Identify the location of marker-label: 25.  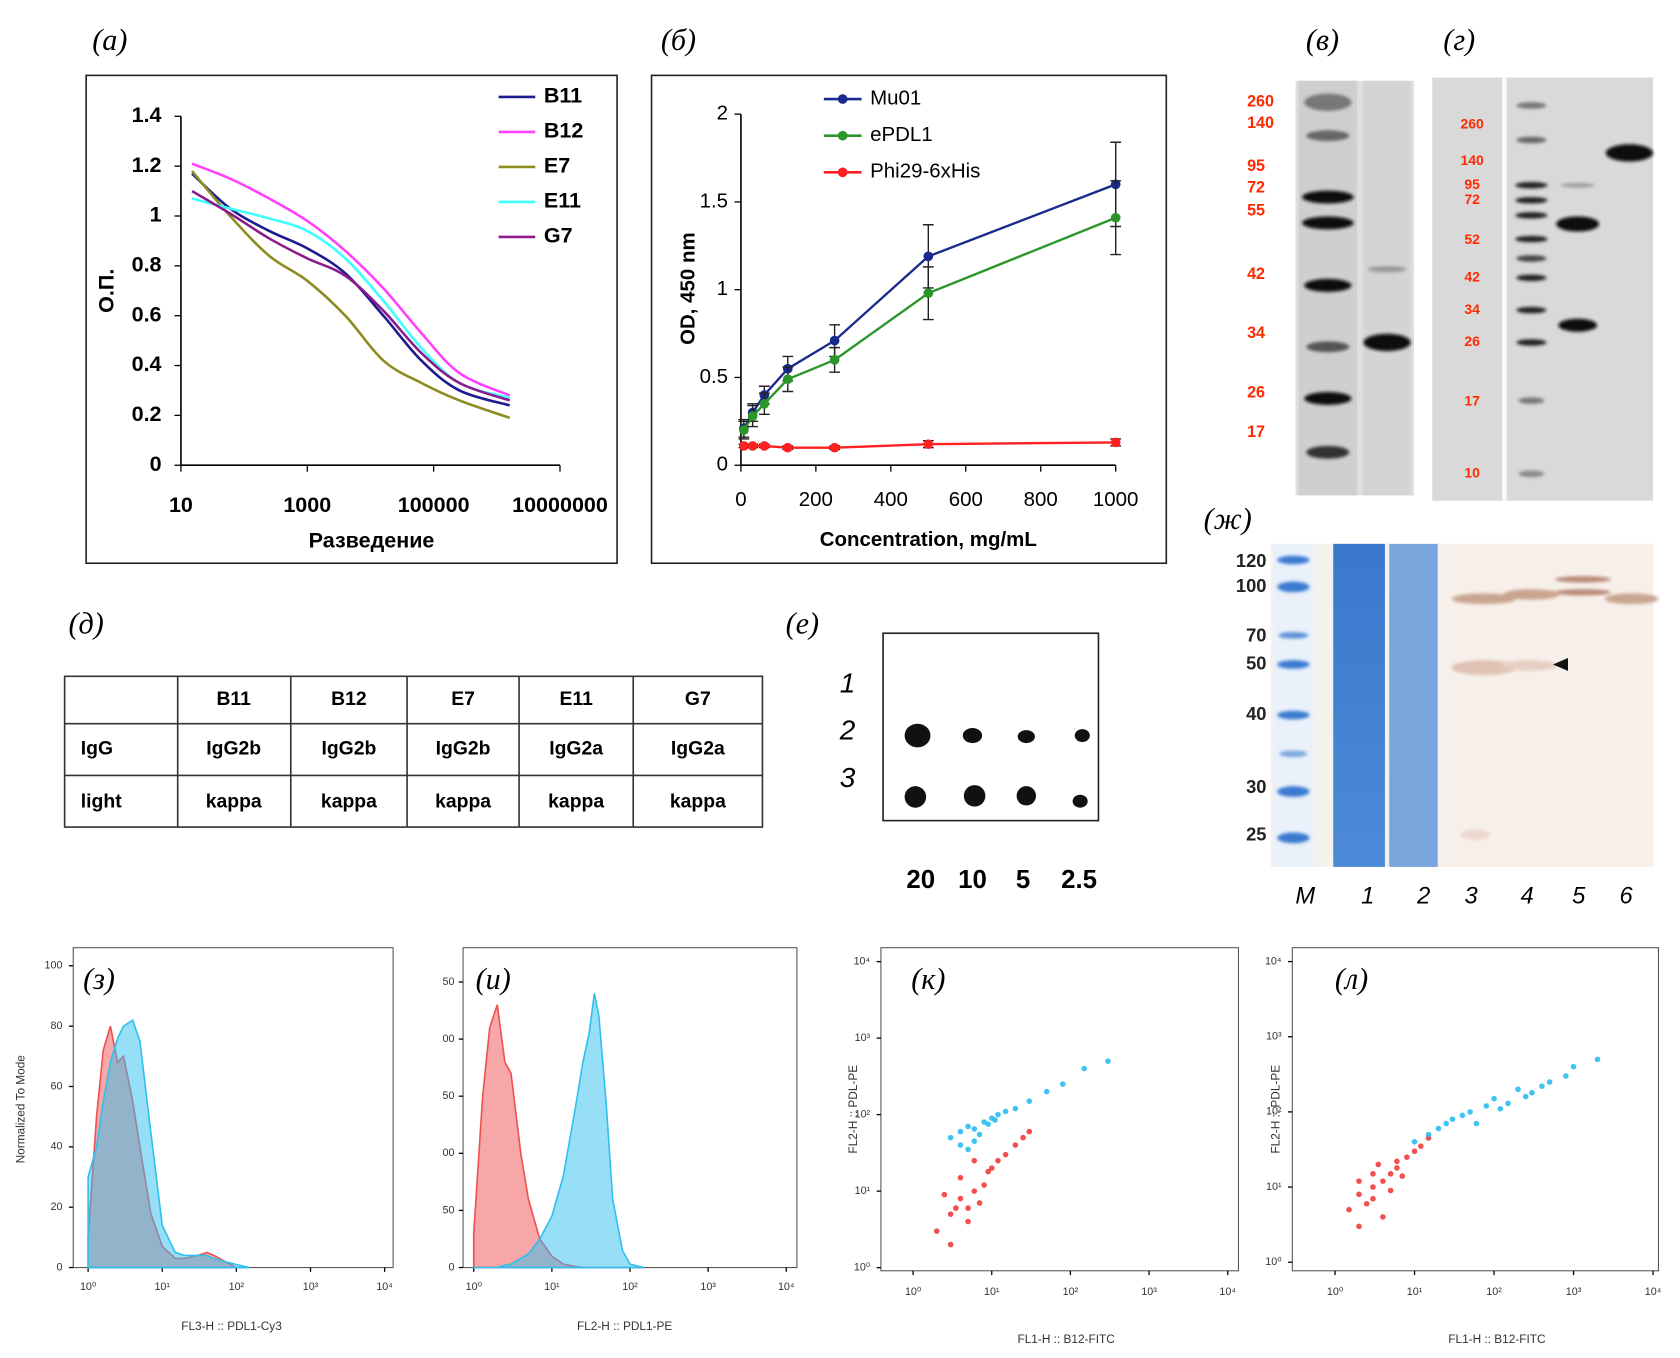
(1256, 834).